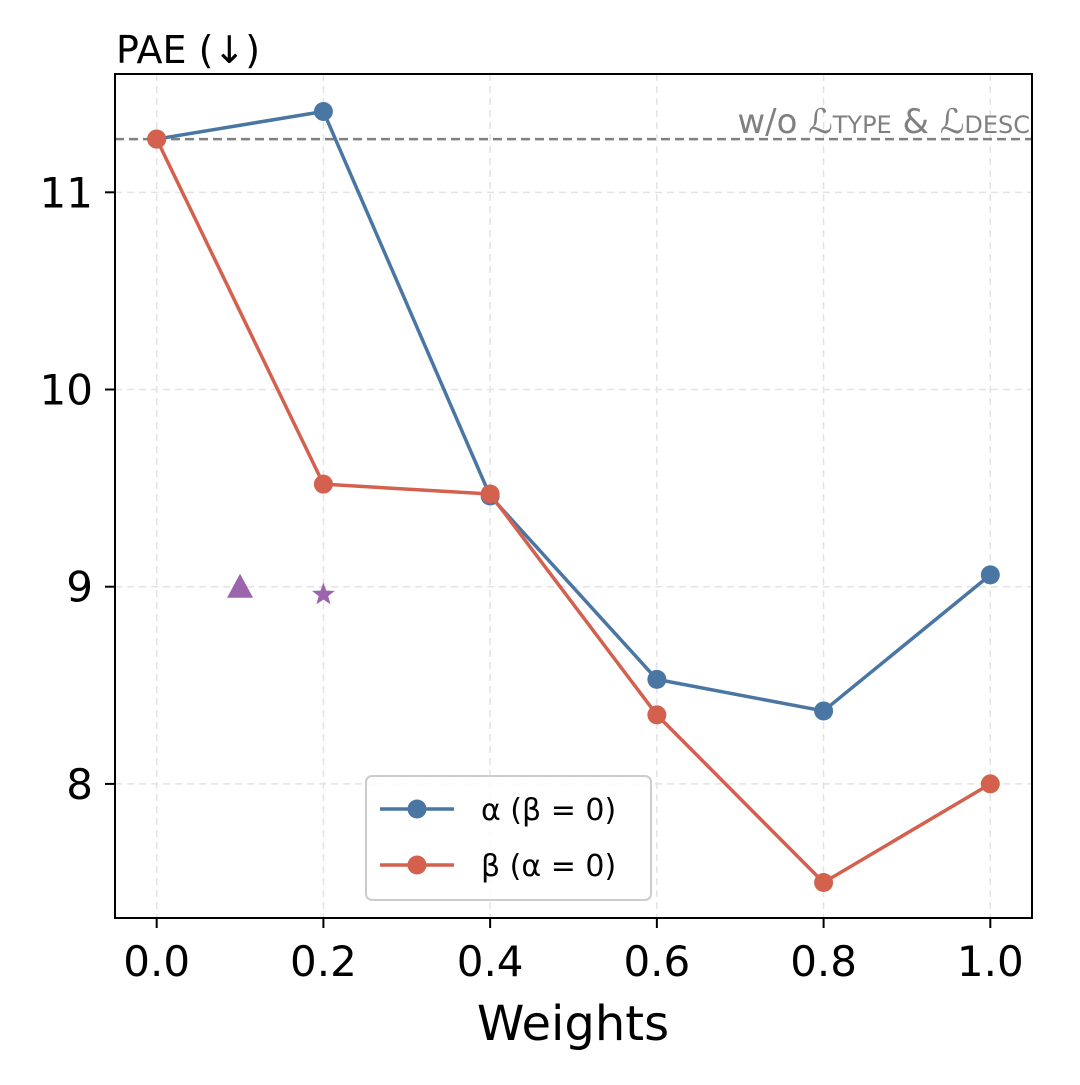  I want to click on reference-line-group: w/o ℒTYPE & ℒDESC, so click(573, 122).